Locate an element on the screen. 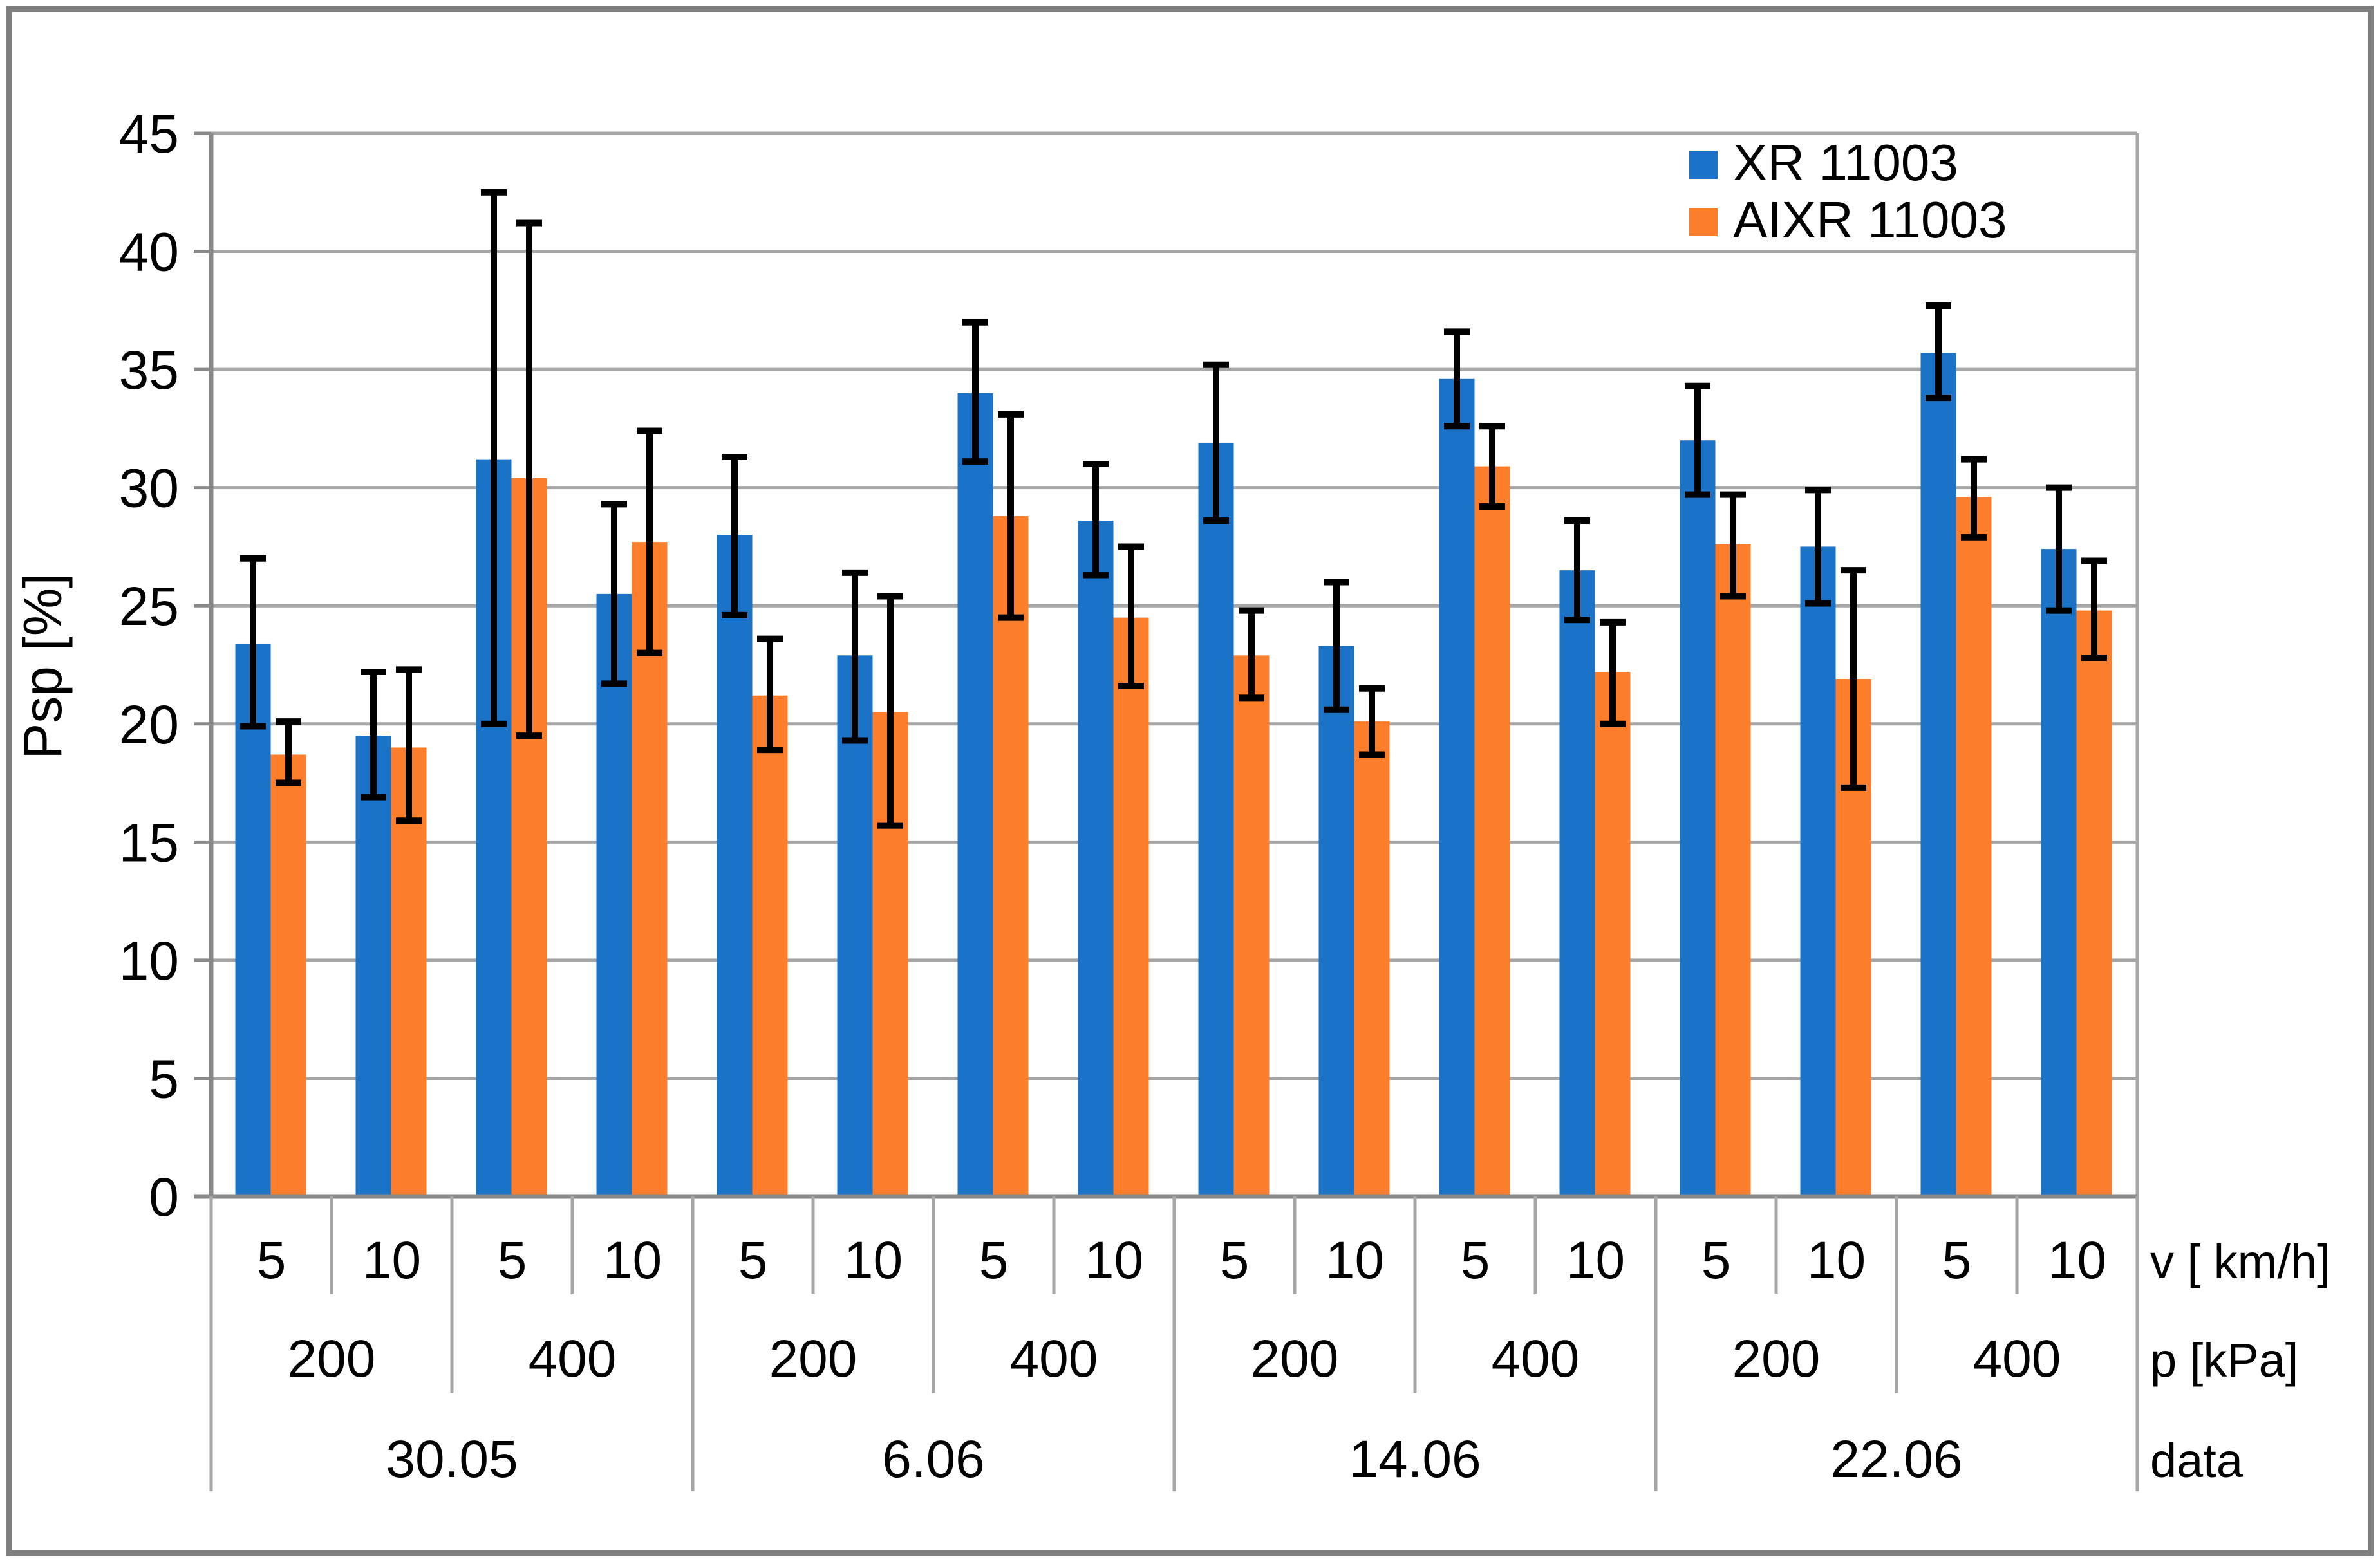 This screenshot has height=1562, width=2380. x-label-date: 6.06 is located at coordinates (934, 1459).